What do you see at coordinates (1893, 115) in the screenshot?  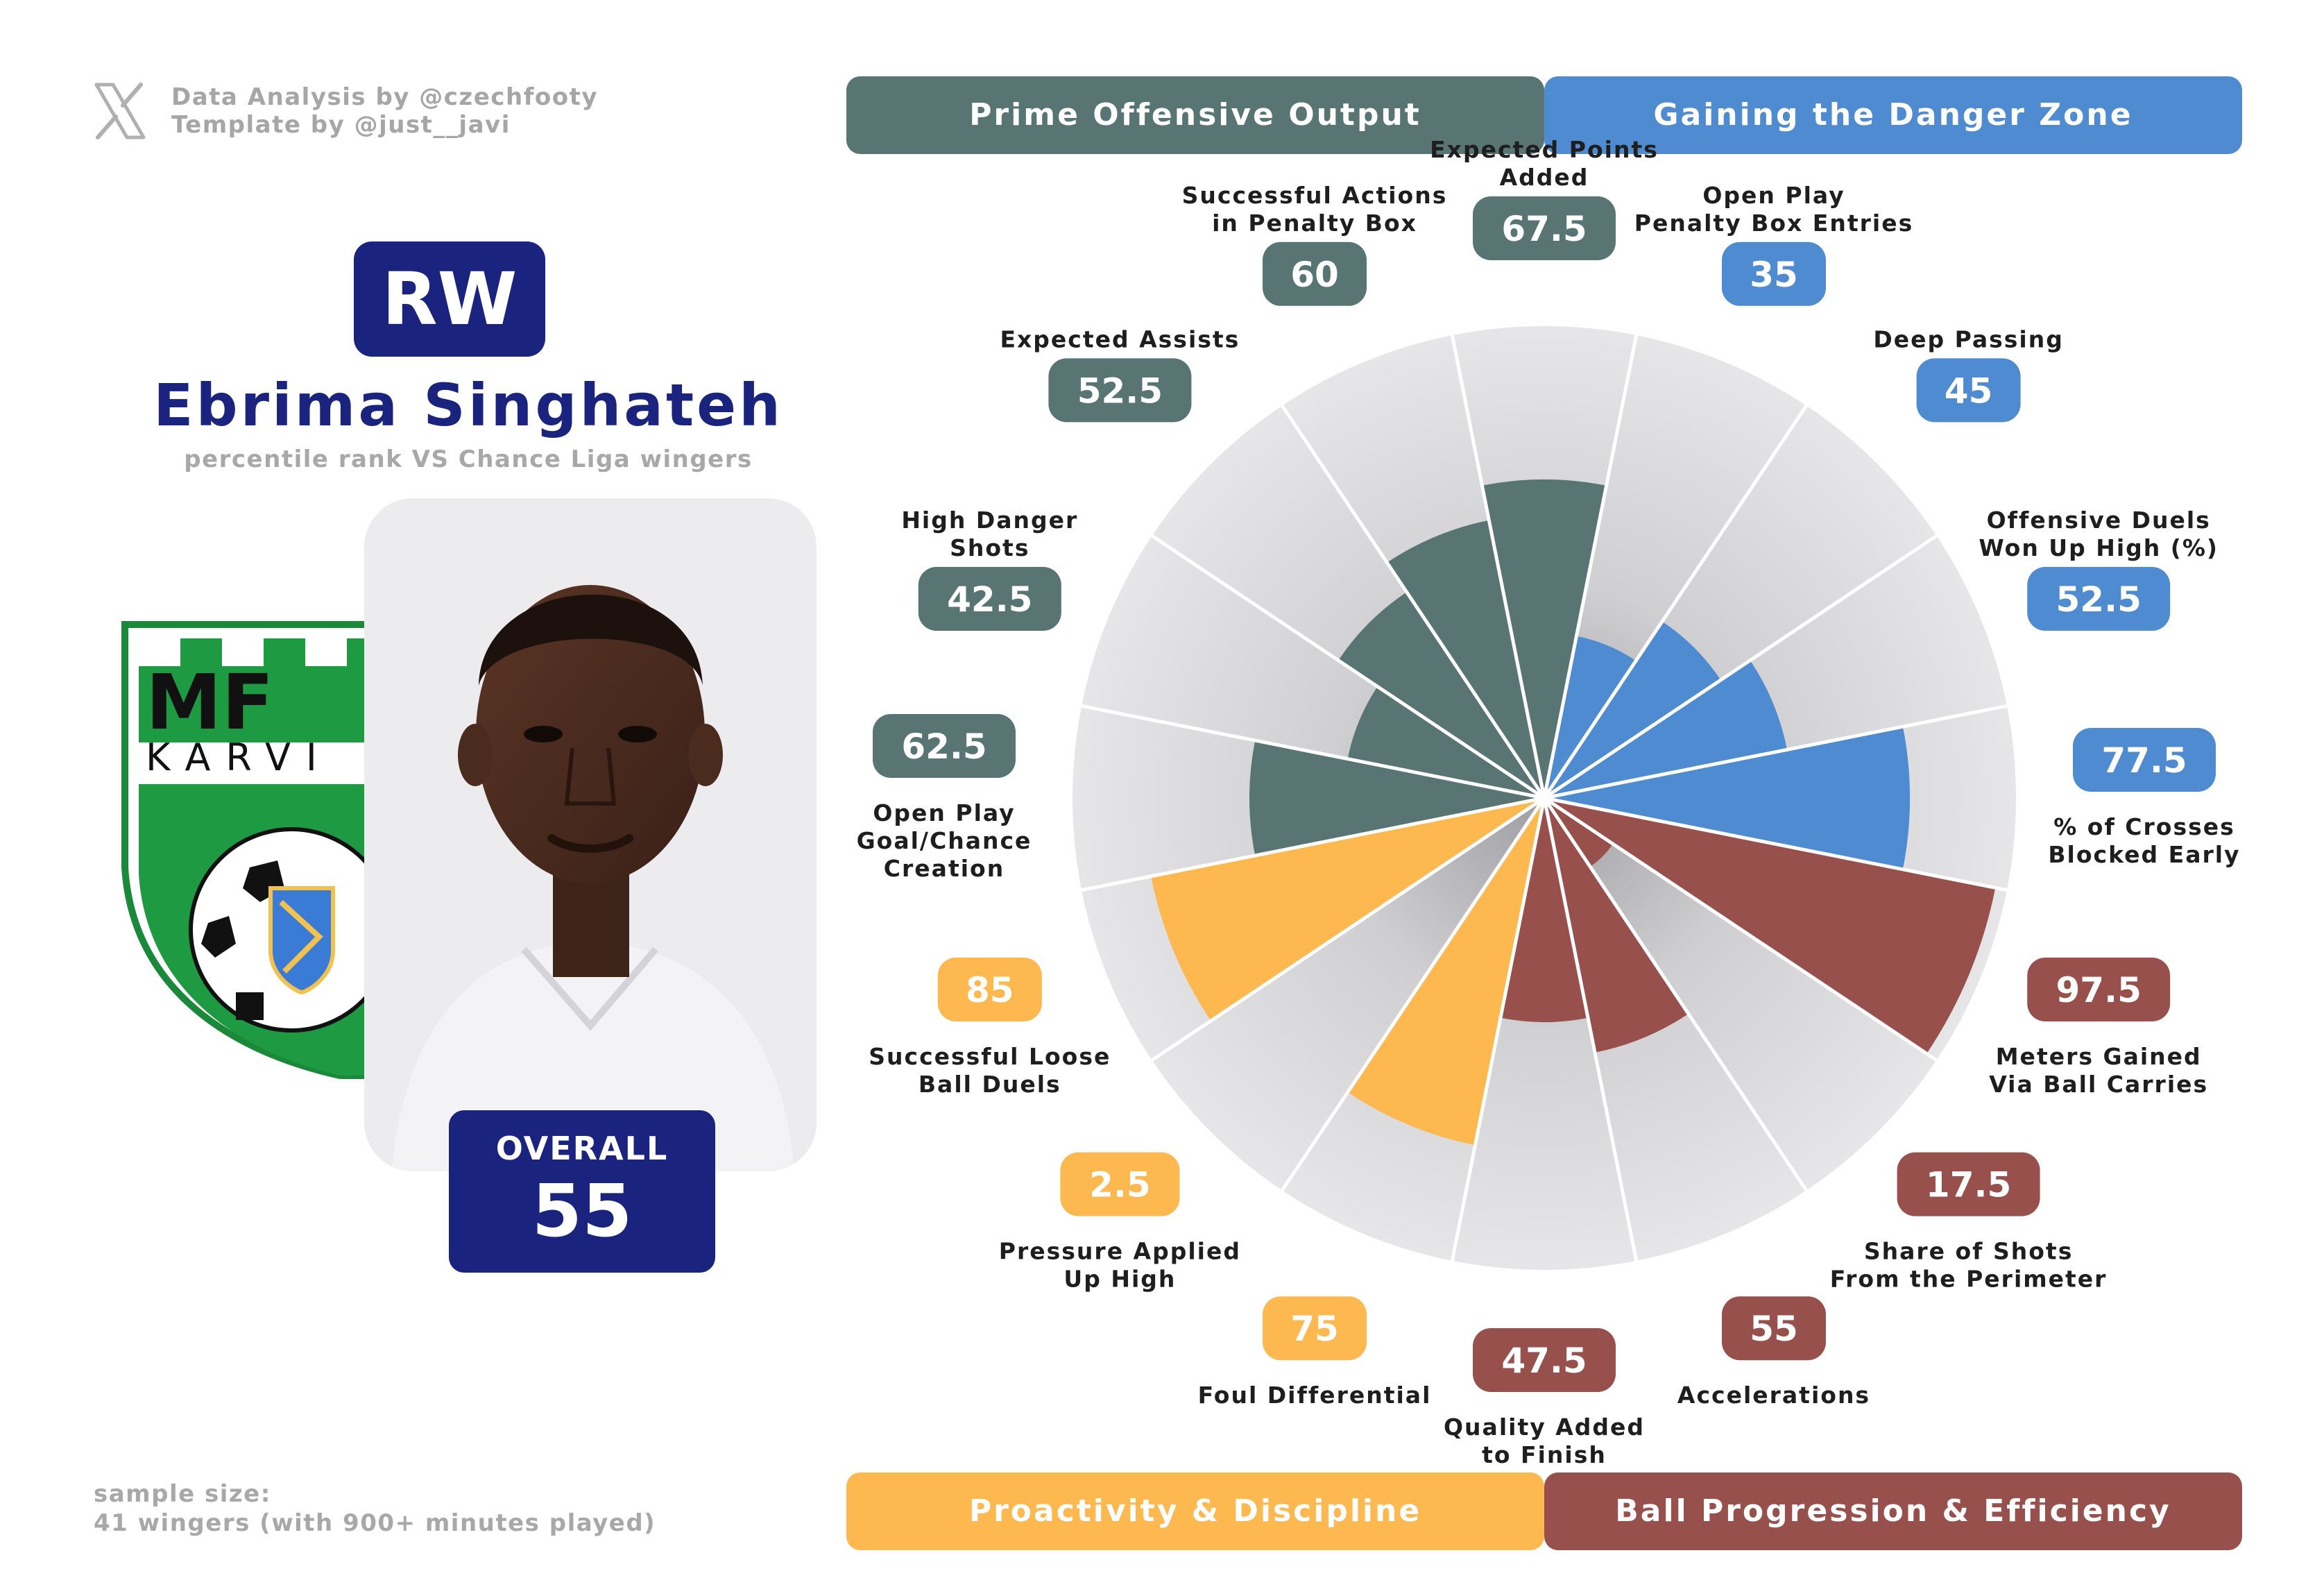 I see `category-header-gaining-the-danger-zone: Gaining the Danger Zone` at bounding box center [1893, 115].